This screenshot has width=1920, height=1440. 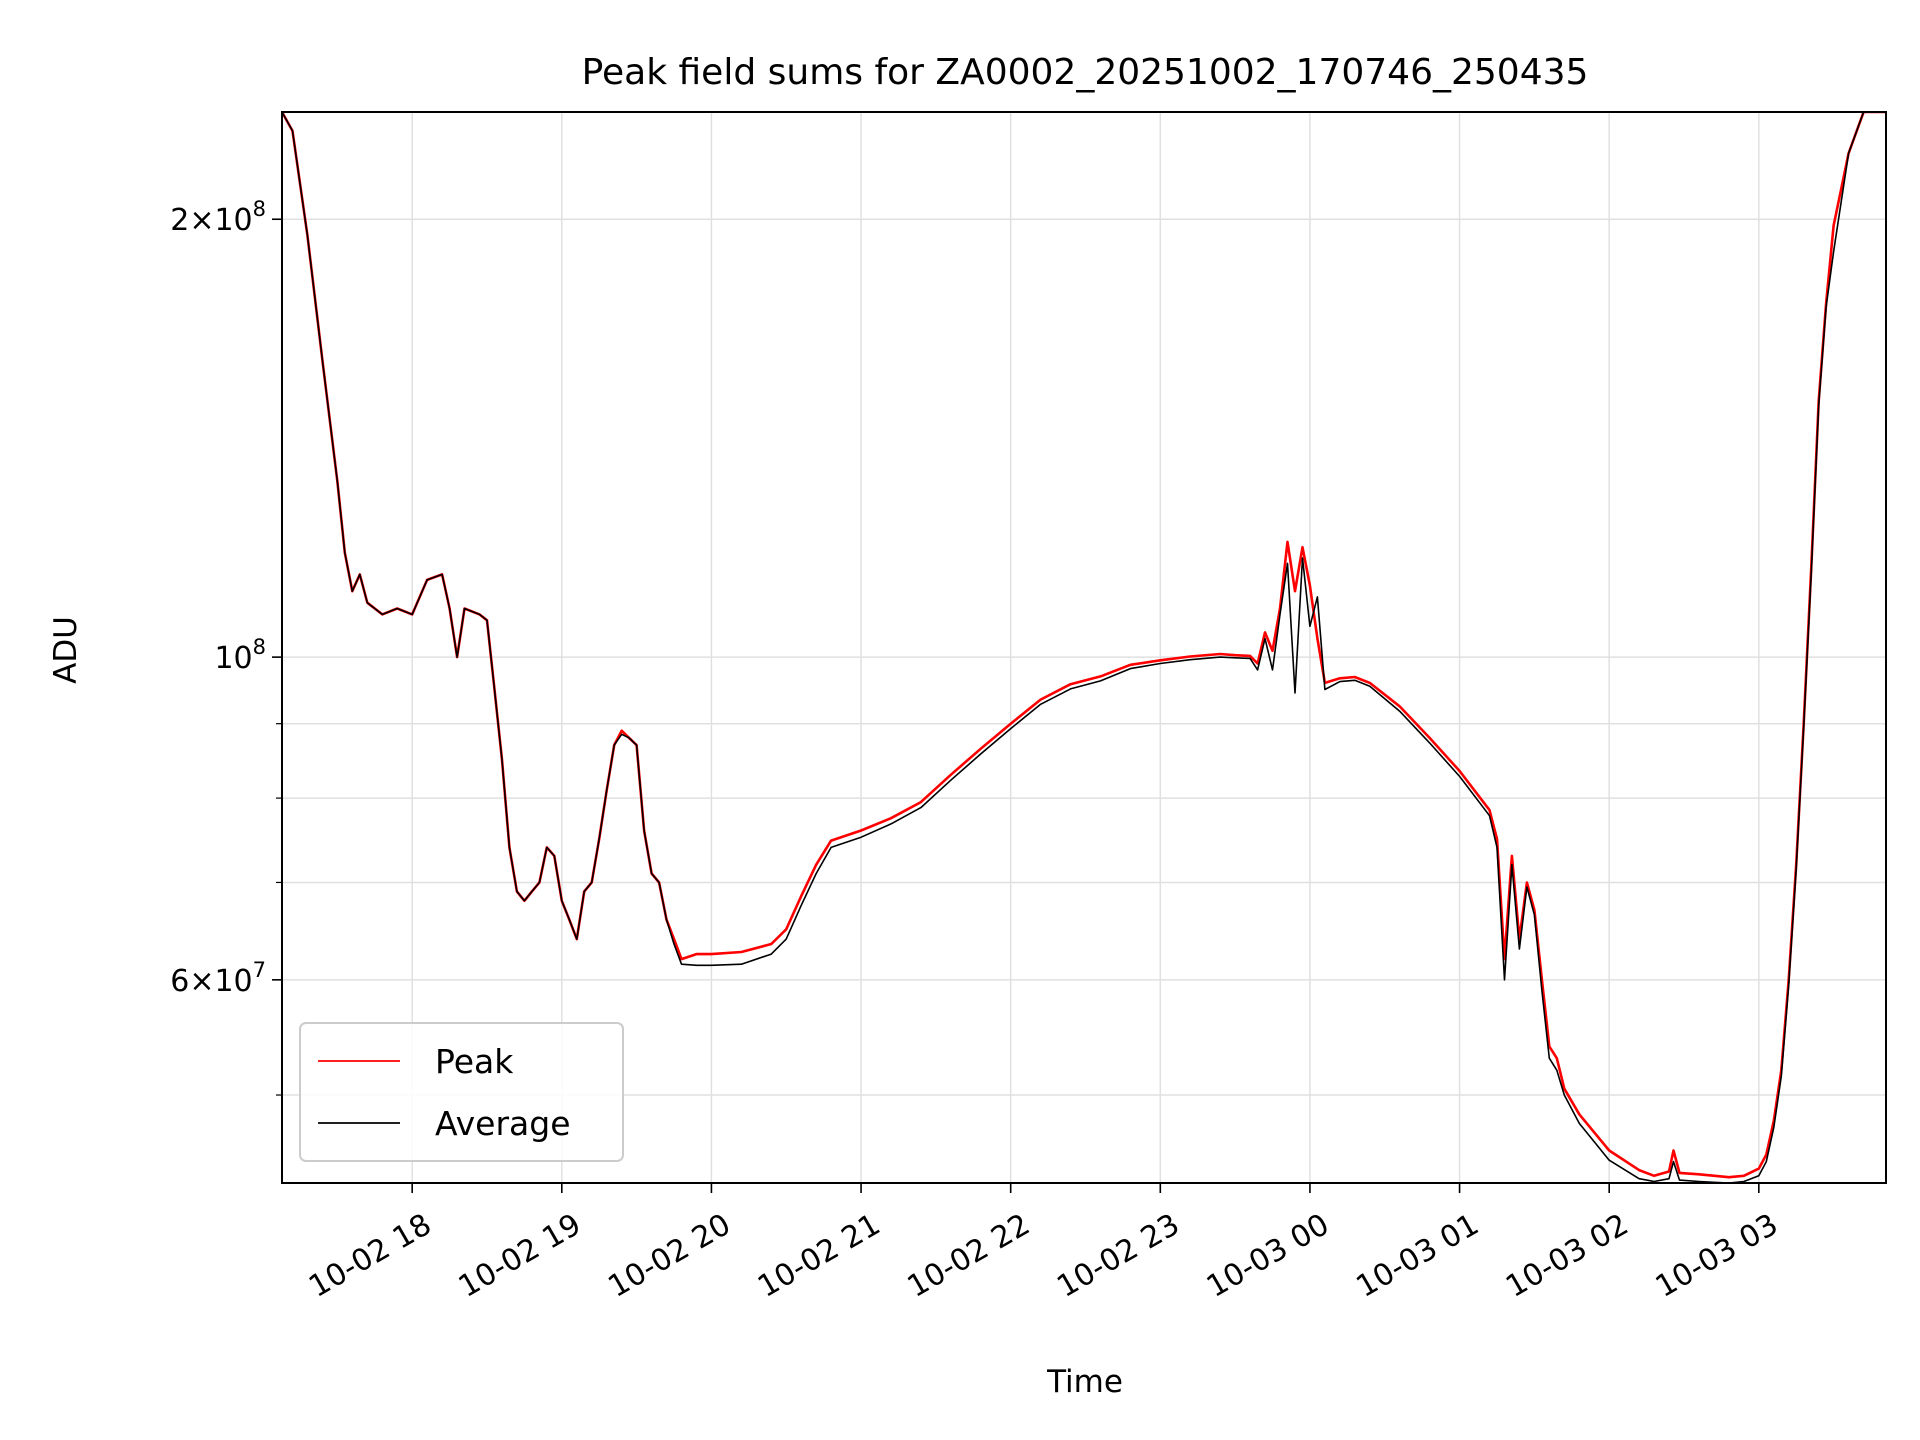 I want to click on y-tick-exponent: 7, so click(x=259, y=970).